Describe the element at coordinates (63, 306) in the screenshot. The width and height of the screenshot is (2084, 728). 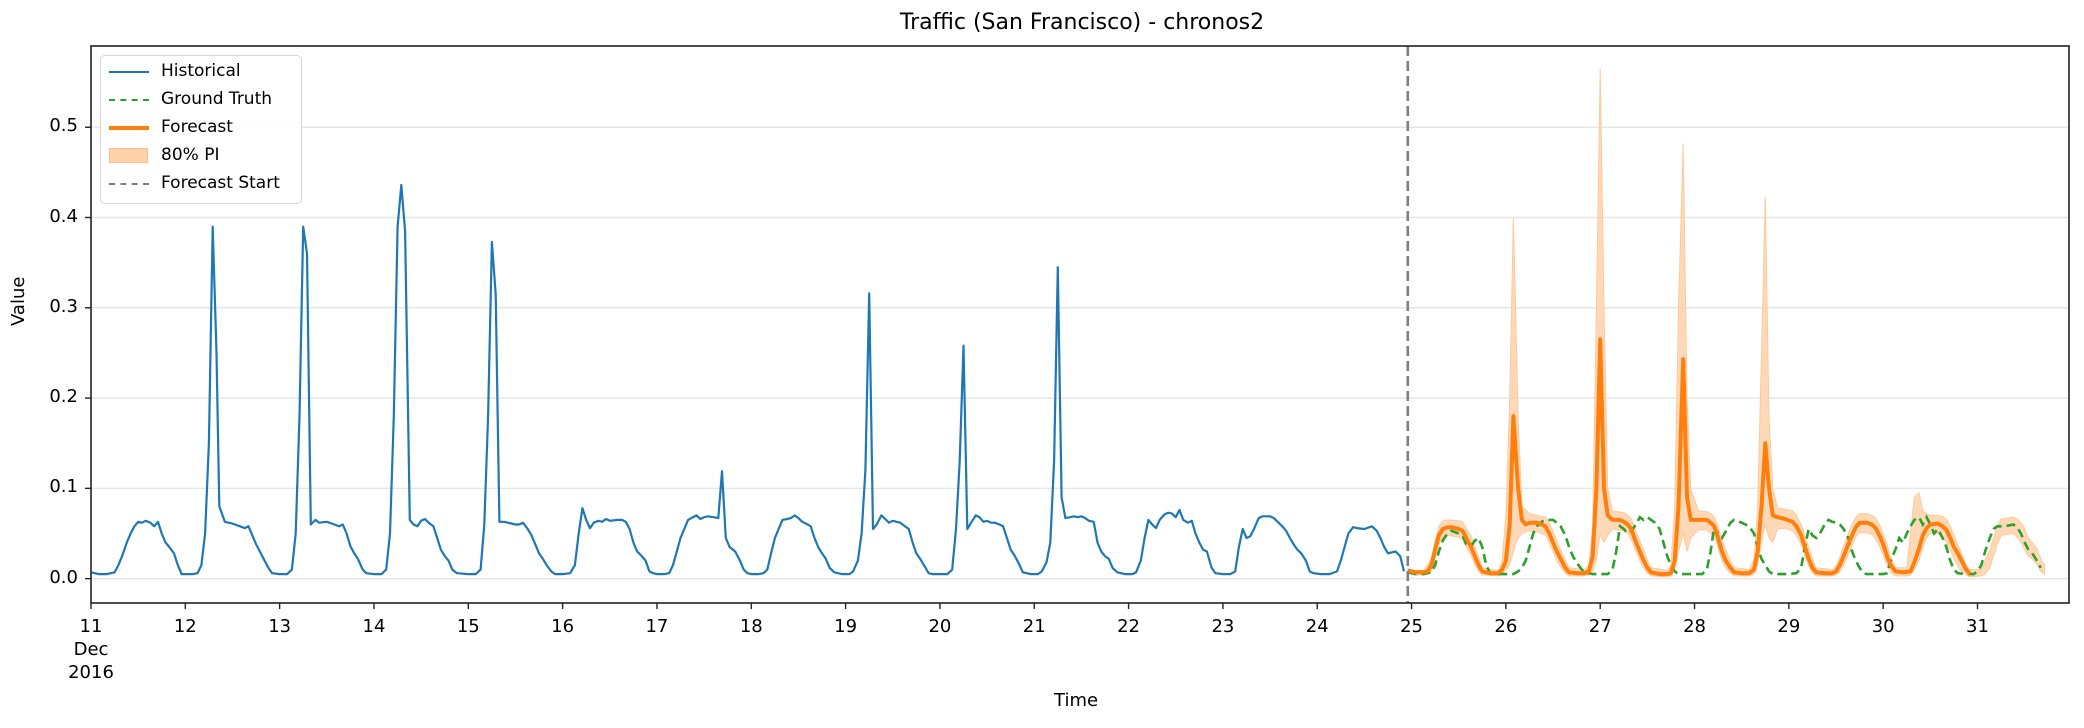
I see `y-tick-label: 0.3` at that location.